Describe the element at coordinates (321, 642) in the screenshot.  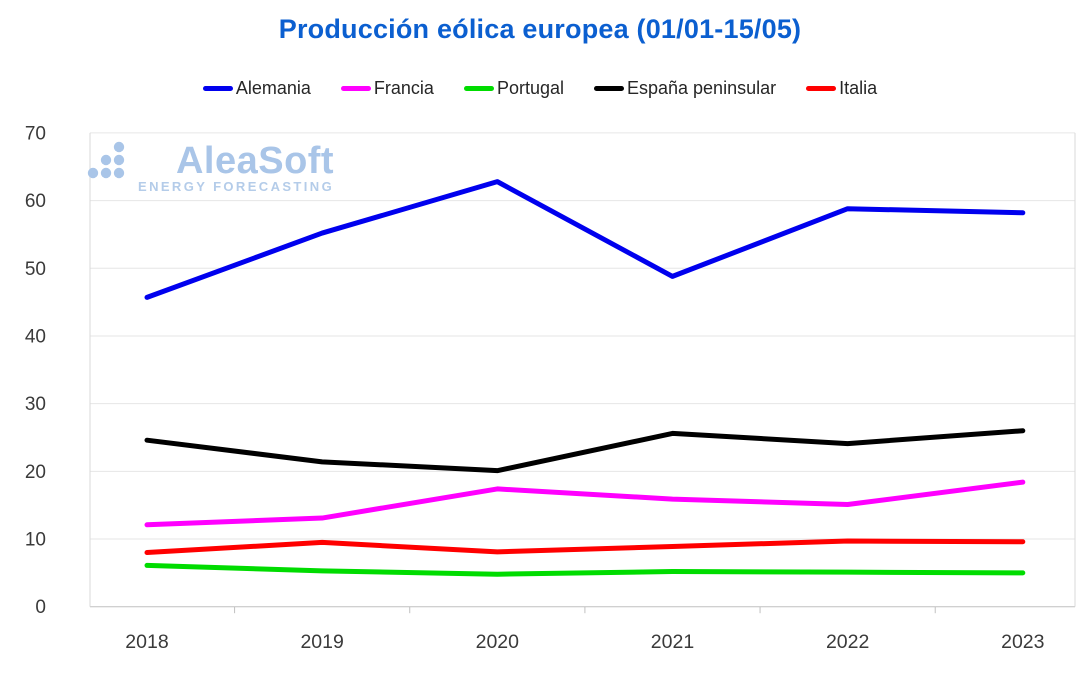
I see `x-tick-label-2019: 2019` at that location.